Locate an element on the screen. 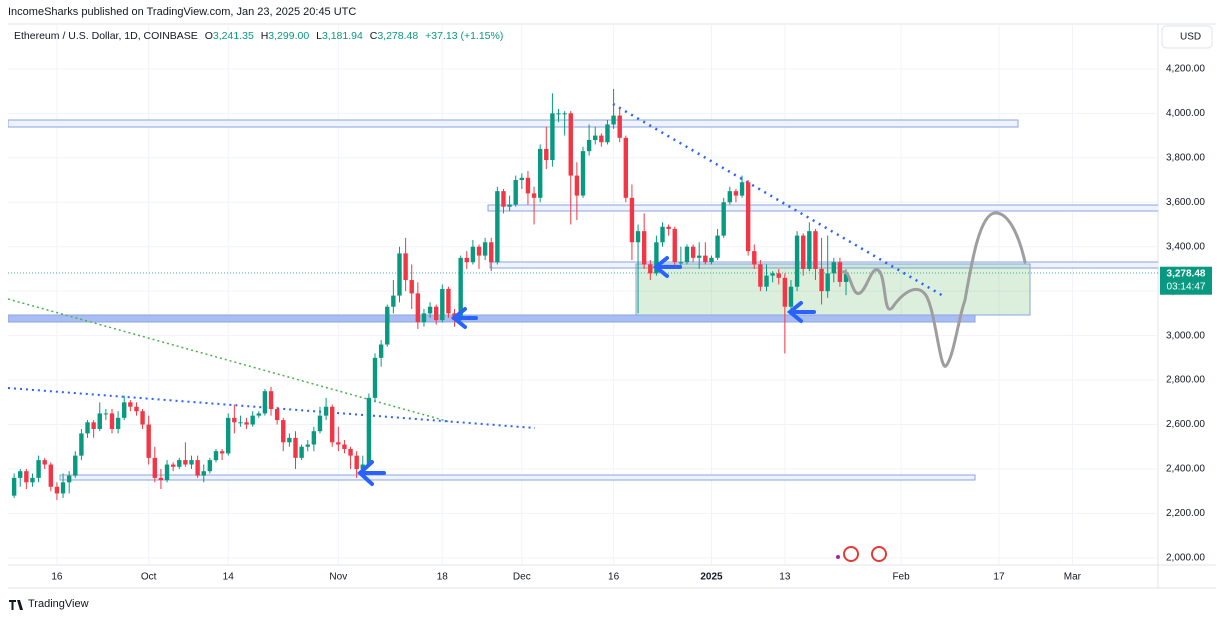 The height and width of the screenshot is (618, 1224). currency: USD is located at coordinates (1190, 37).